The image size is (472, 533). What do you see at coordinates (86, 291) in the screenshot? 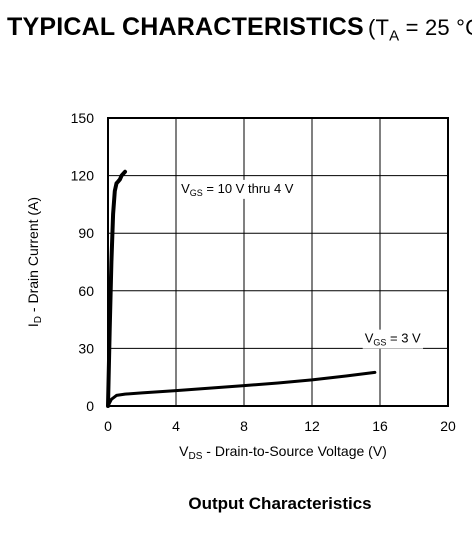
I see `y-tick-label: 60` at bounding box center [86, 291].